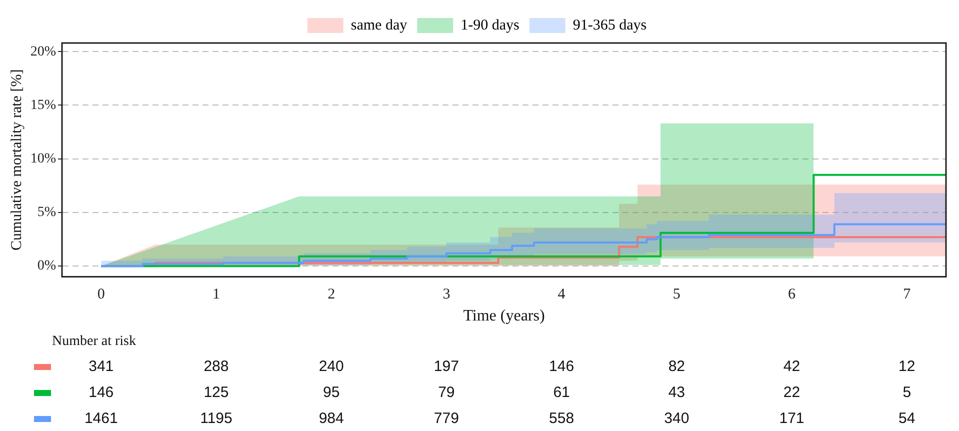  I want to click on y-tick-label: 15%, so click(43, 105).